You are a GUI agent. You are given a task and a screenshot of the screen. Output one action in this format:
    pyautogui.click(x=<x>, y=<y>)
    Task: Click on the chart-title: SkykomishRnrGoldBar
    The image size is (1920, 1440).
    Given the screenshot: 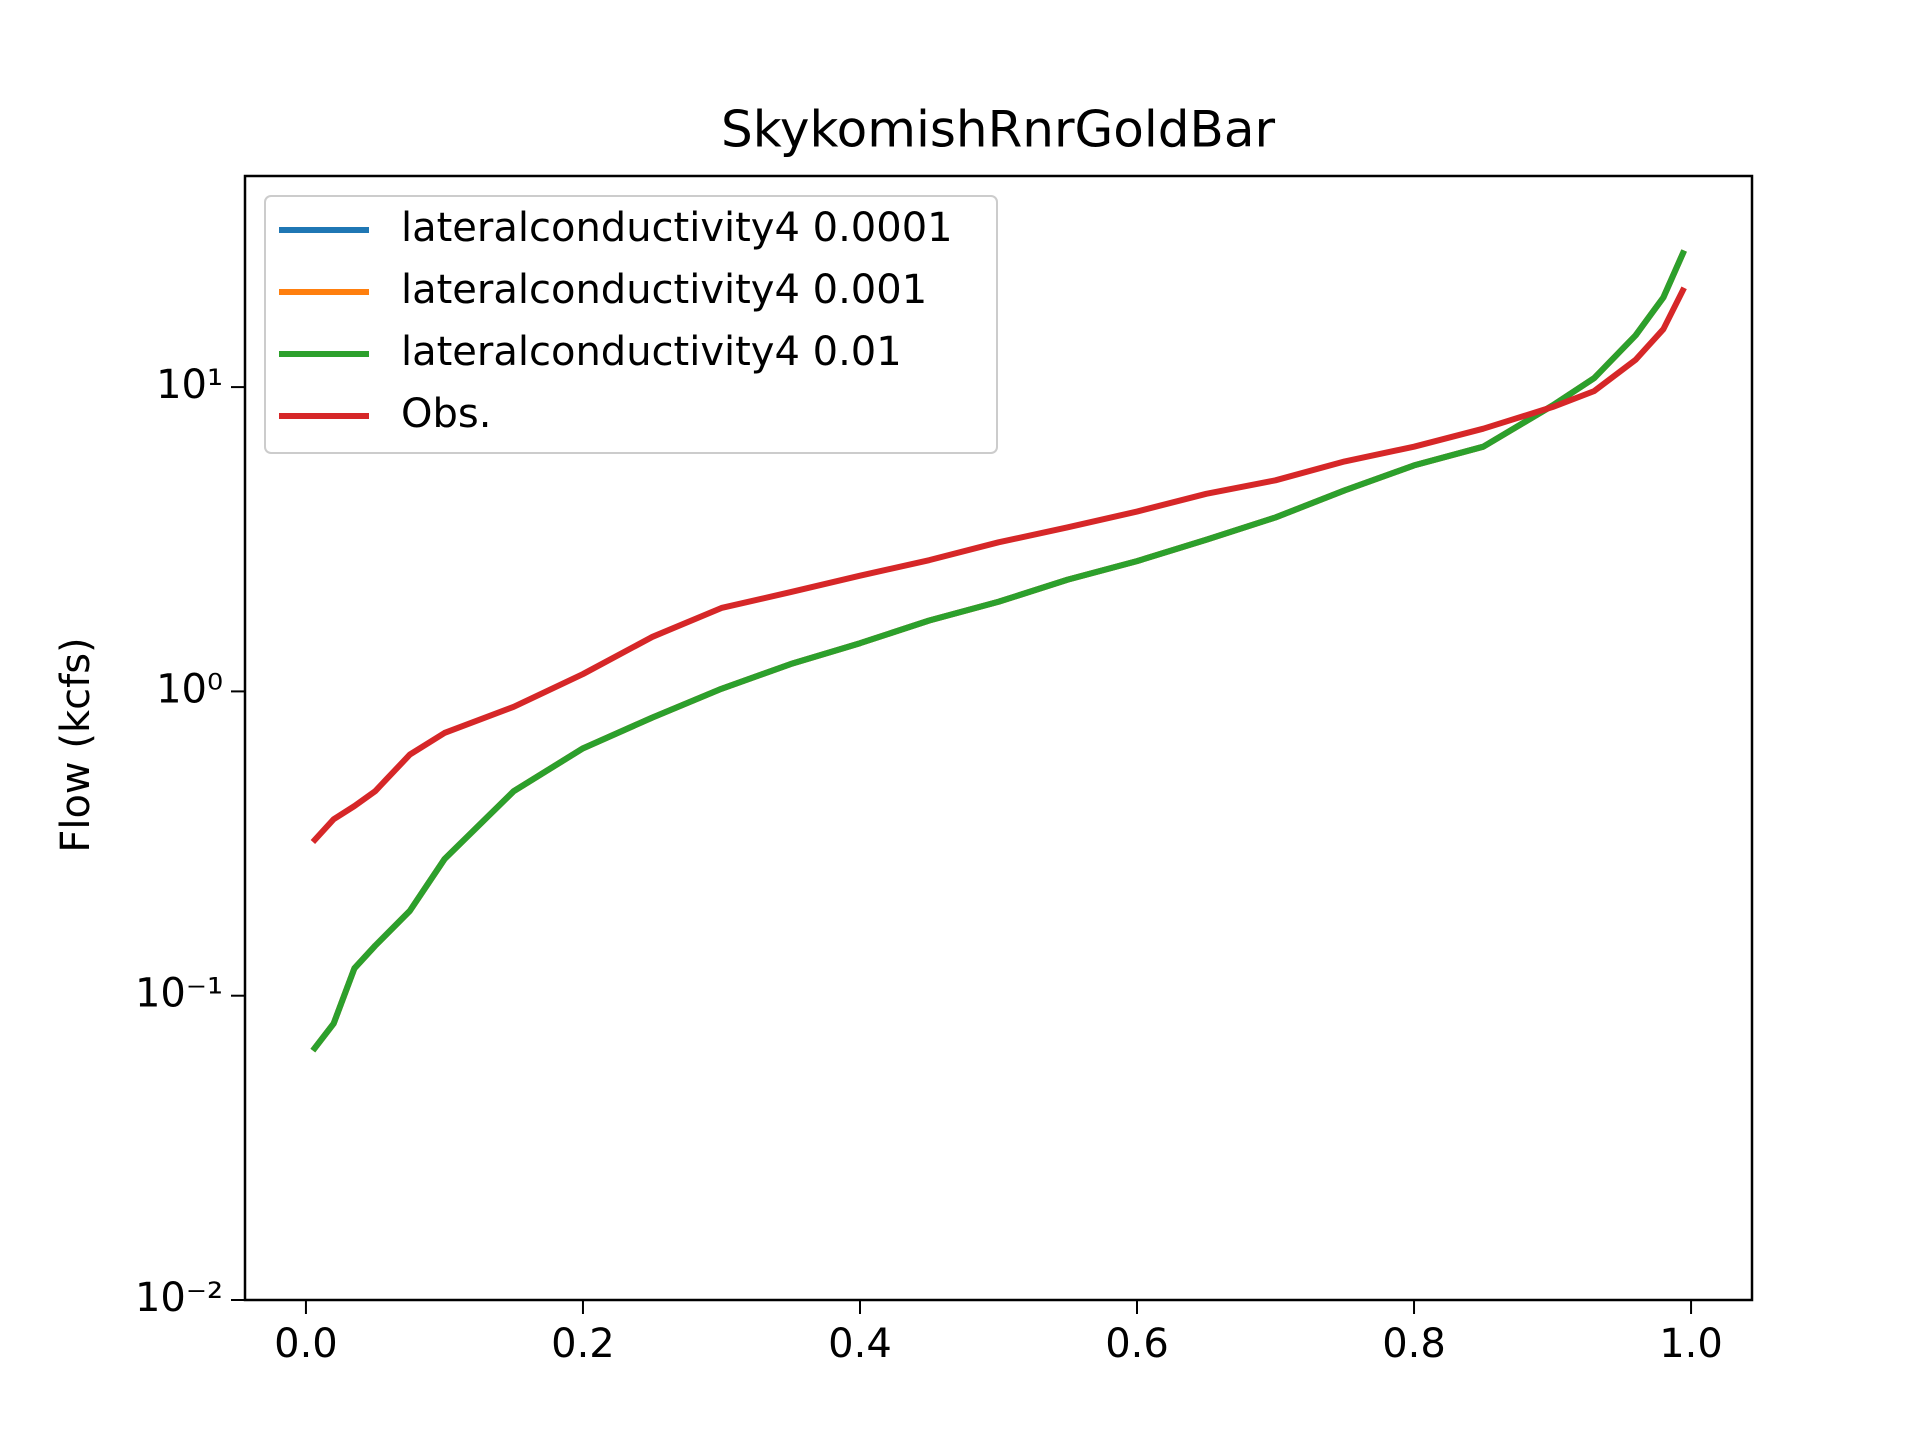 What is the action you would take?
    pyautogui.click(x=998, y=130)
    